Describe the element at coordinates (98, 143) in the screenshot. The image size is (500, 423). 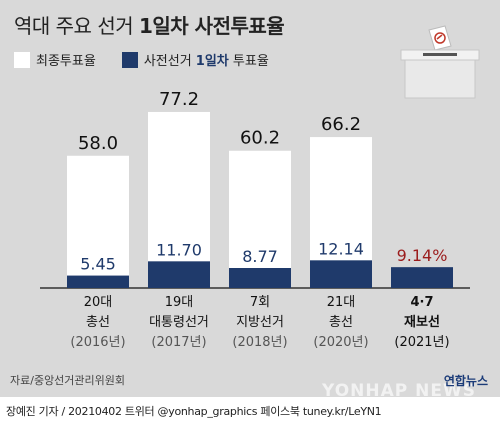
I see `label-final-0: 58.0` at that location.